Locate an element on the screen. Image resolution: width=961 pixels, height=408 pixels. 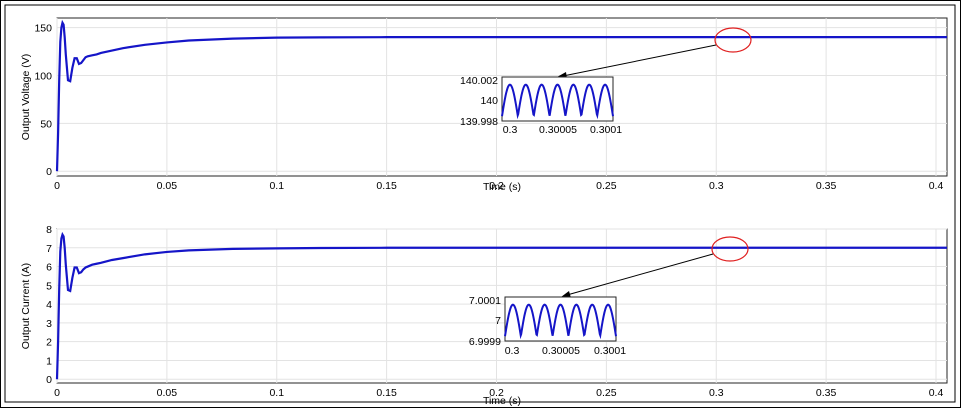
voltage-inset-xtick-1: 0.30005 is located at coordinates (558, 130).